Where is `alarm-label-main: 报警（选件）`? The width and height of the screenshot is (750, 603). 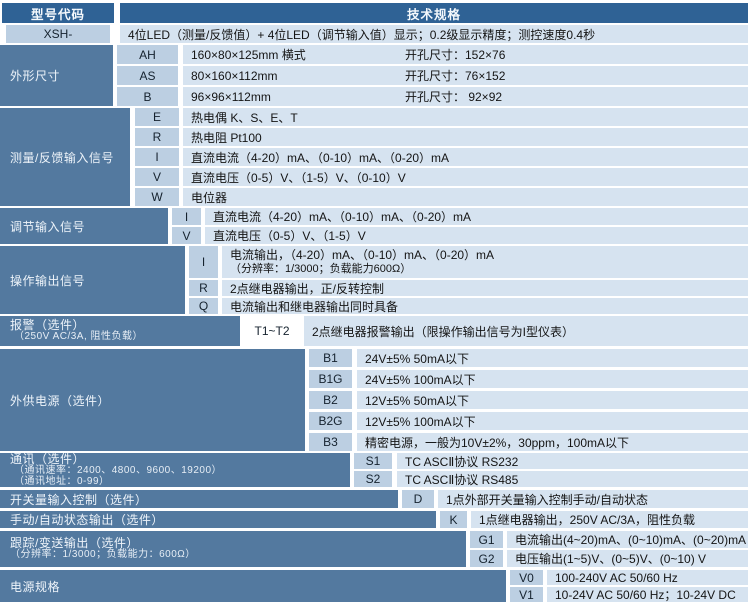 alarm-label-main: 报警（选件） is located at coordinates (48, 325).